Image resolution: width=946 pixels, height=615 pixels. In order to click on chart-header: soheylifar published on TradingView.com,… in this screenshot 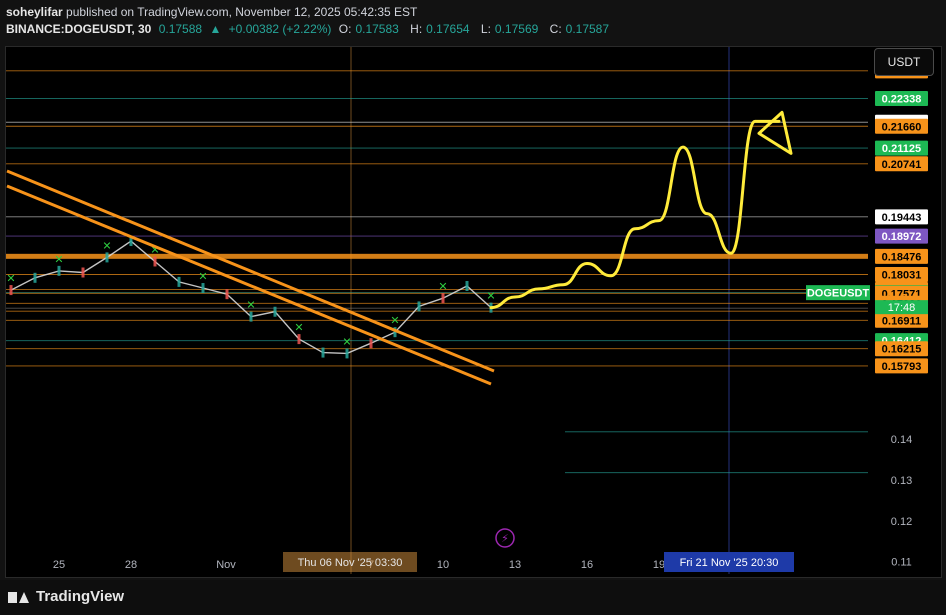, I will do `click(311, 21)`.